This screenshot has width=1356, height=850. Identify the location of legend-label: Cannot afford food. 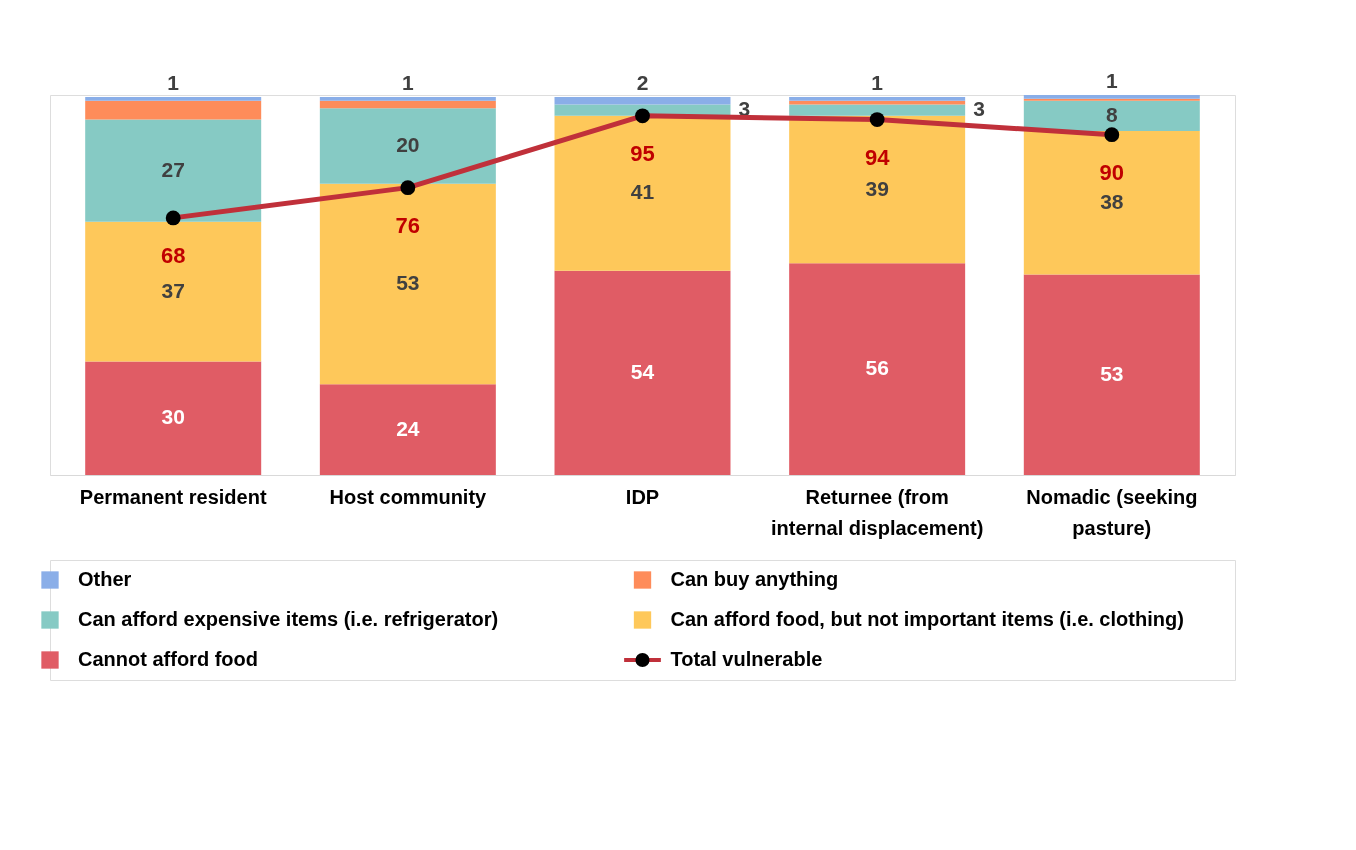
(168, 659).